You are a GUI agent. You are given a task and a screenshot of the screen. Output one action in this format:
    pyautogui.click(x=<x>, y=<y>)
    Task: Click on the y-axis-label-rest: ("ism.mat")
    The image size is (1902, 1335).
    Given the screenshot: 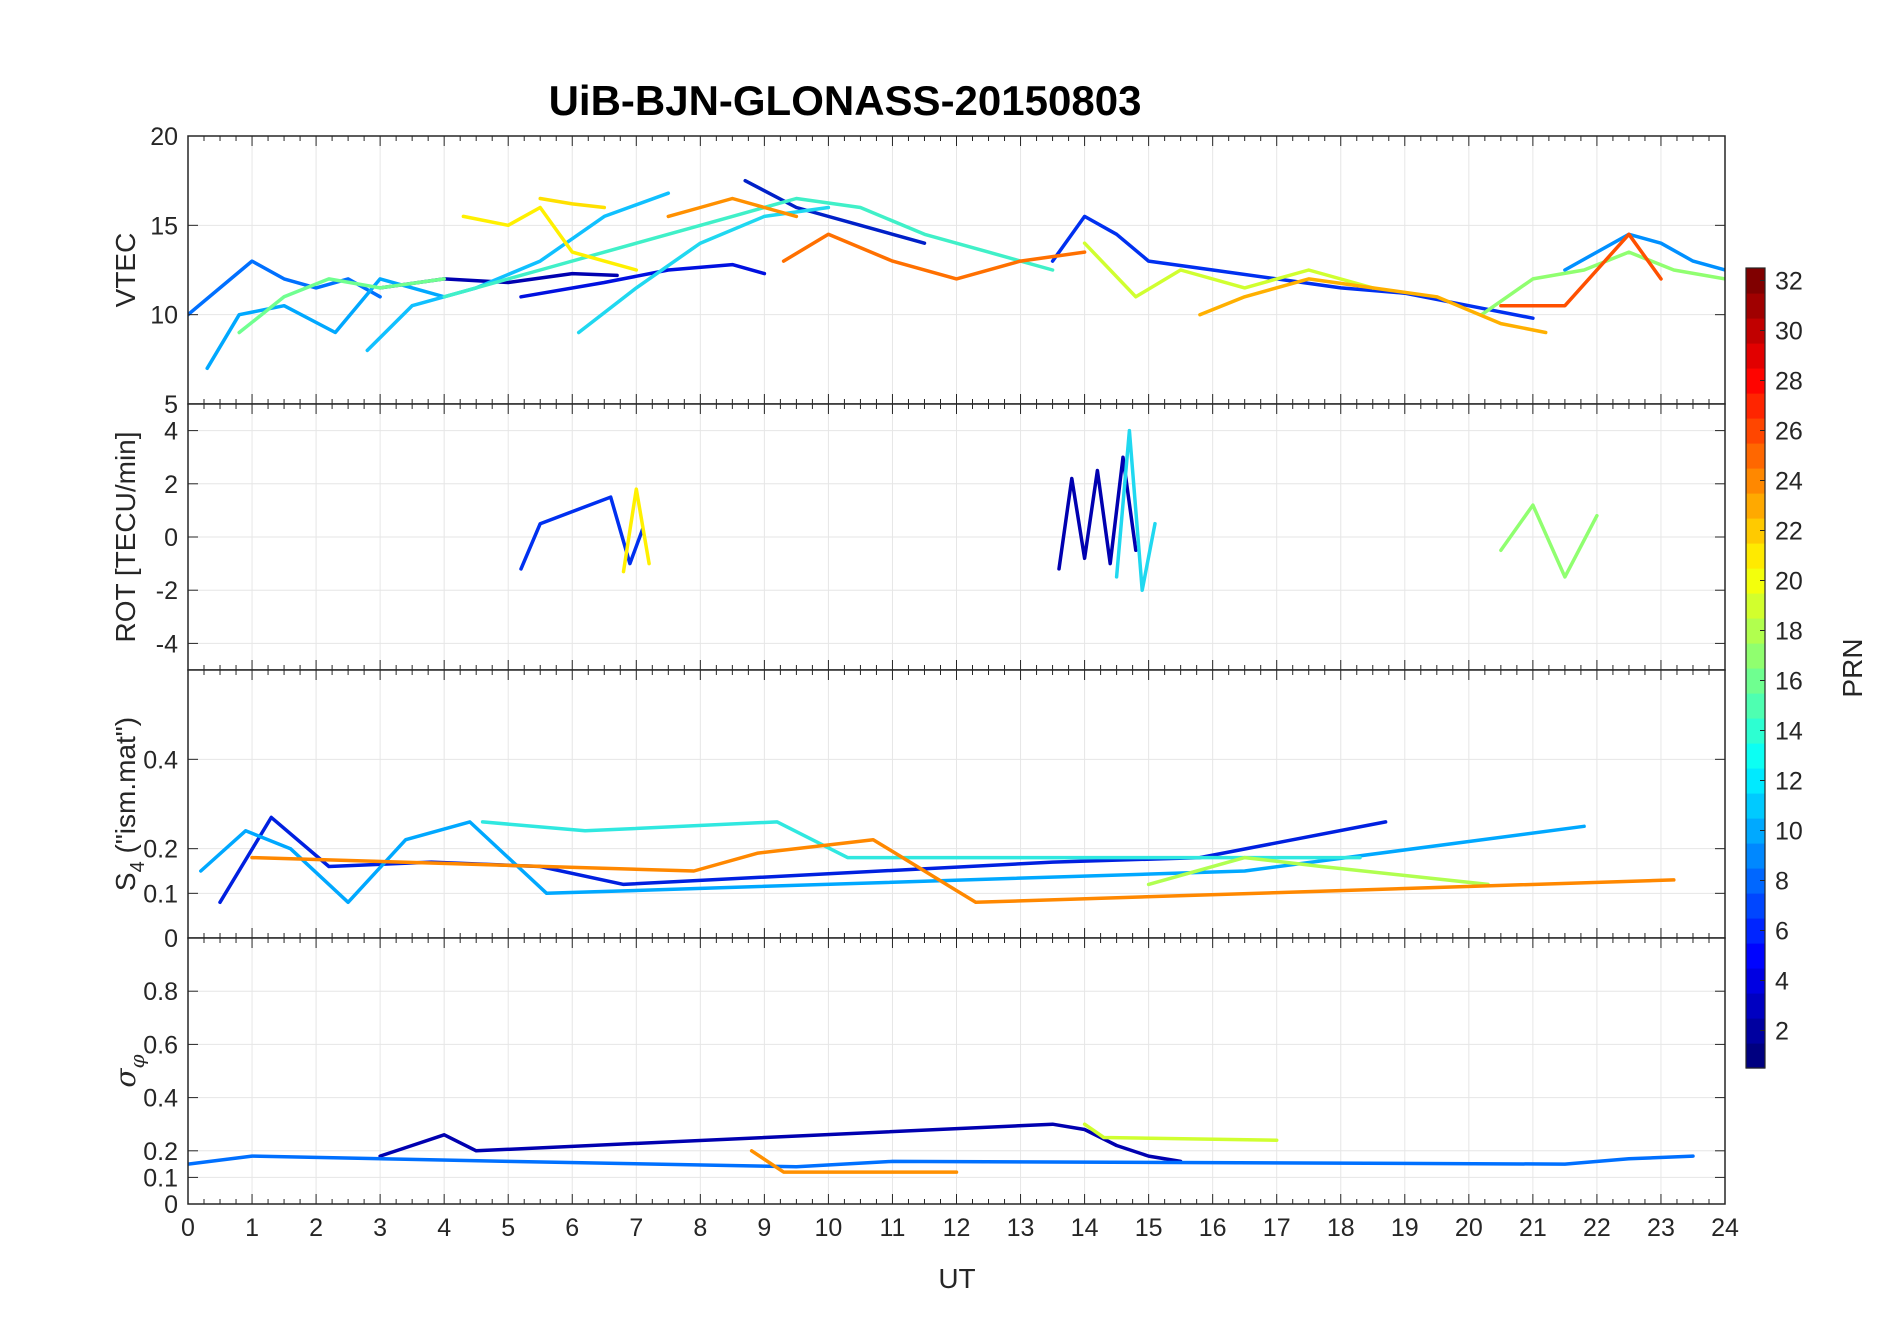 What is the action you would take?
    pyautogui.click(x=125, y=789)
    